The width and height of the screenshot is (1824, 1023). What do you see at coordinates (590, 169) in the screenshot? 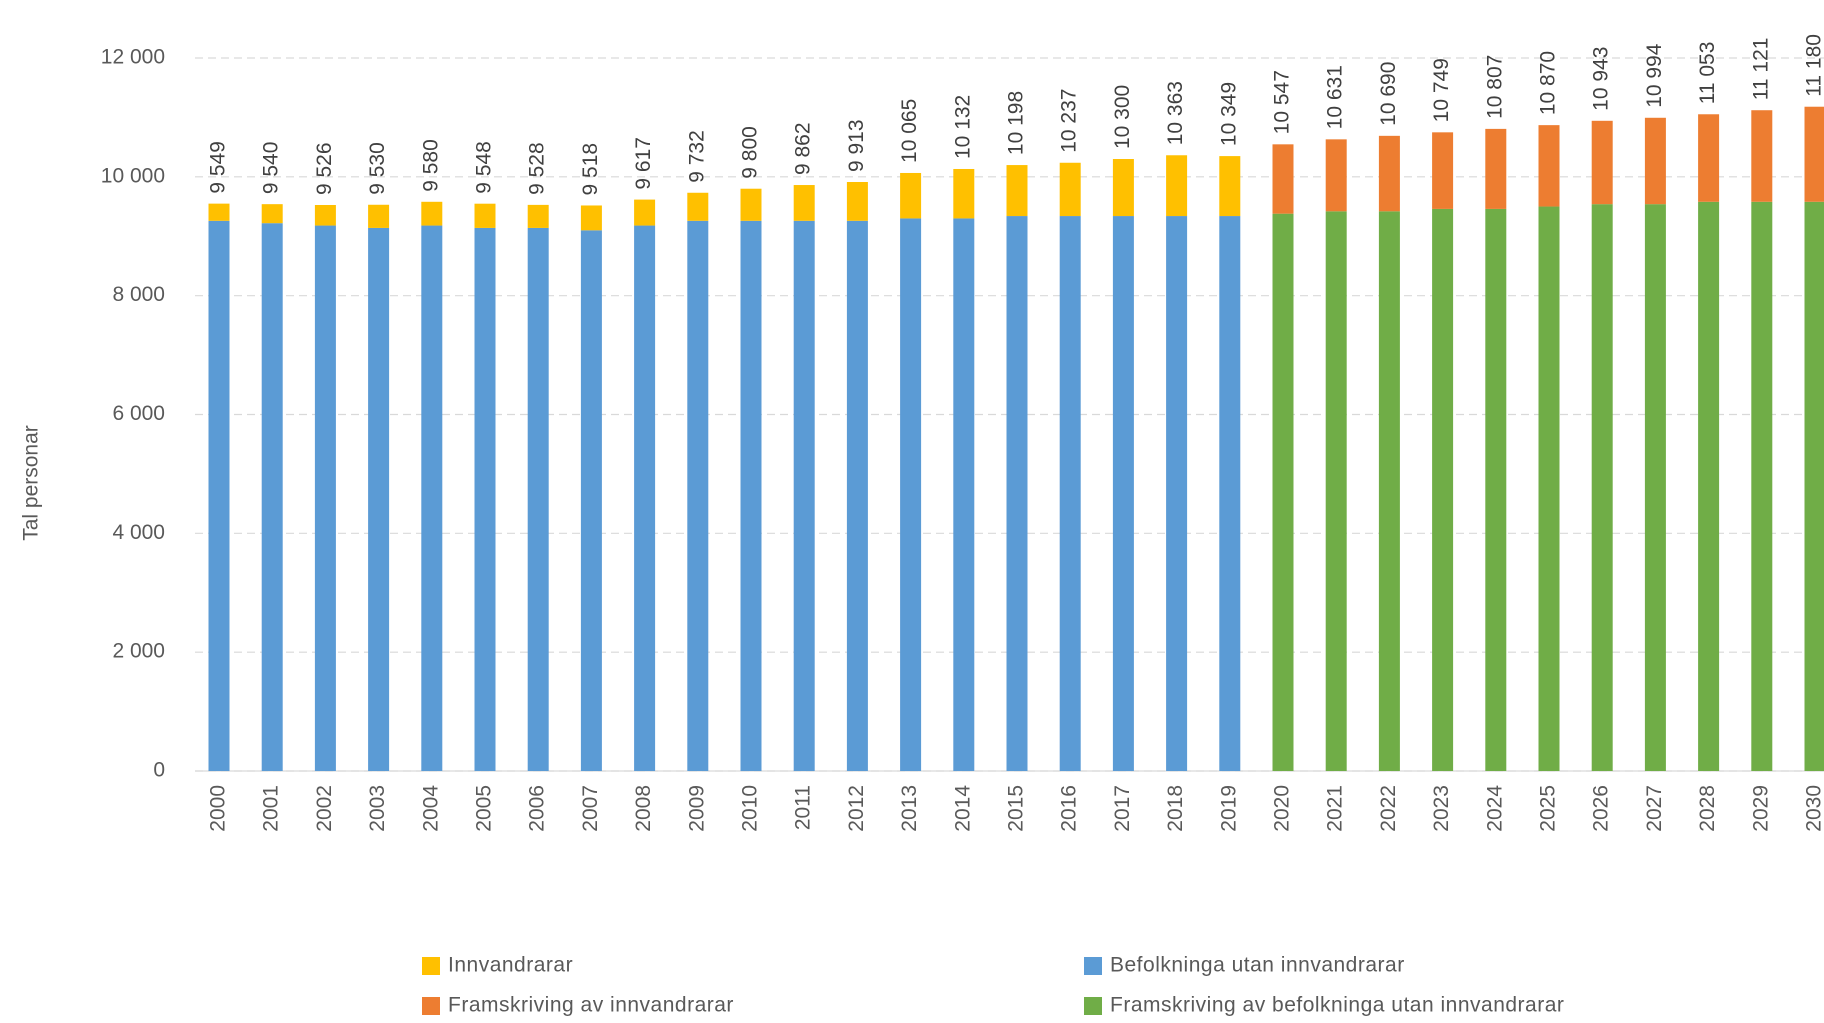
I see `total-label: 9 518` at bounding box center [590, 169].